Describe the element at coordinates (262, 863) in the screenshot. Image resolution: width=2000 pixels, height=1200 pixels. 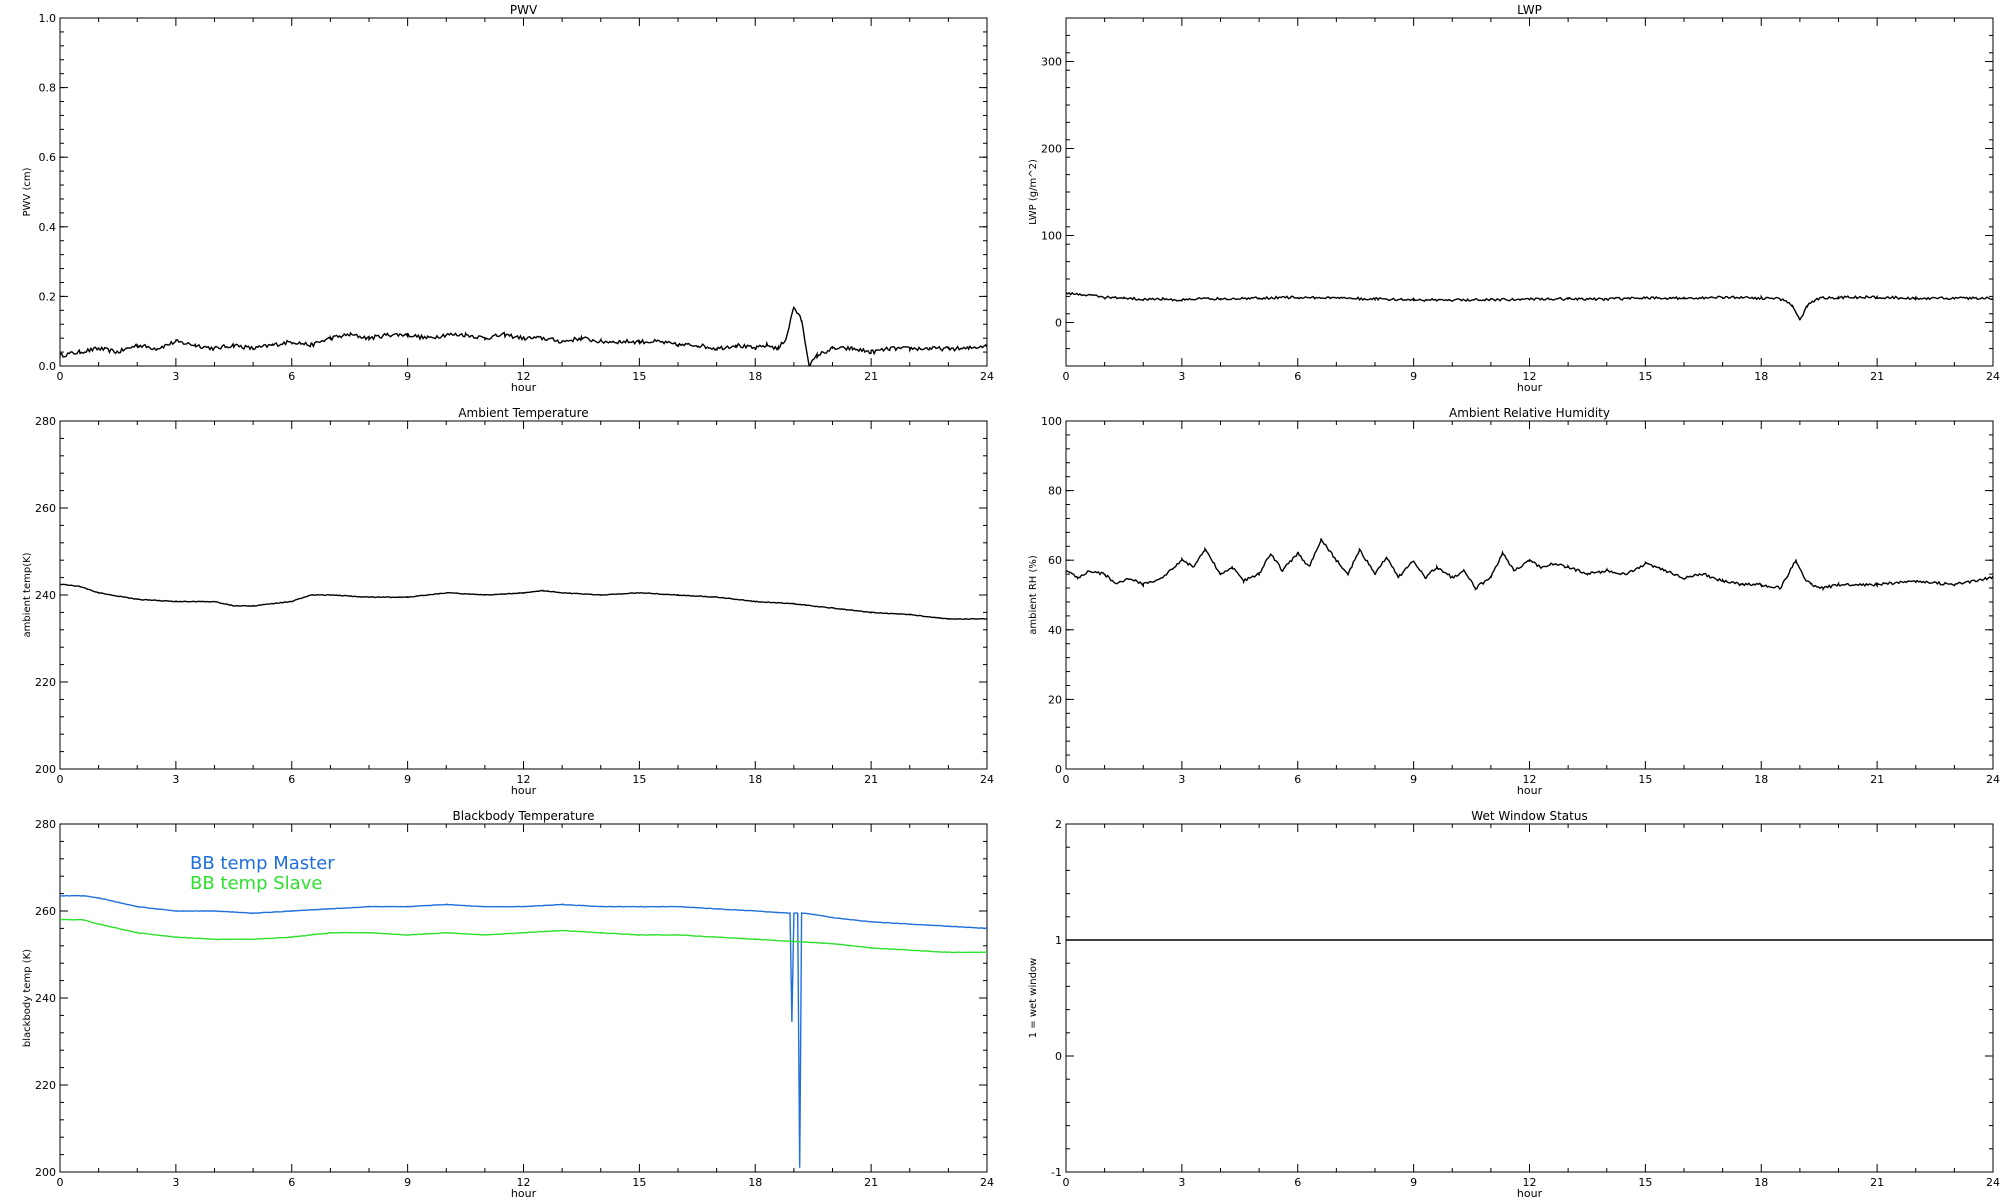
I see `legend-entry: BB temp Master` at that location.